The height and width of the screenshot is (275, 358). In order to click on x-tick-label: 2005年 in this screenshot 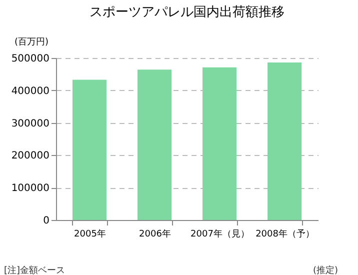, I will do `click(90, 234)`.